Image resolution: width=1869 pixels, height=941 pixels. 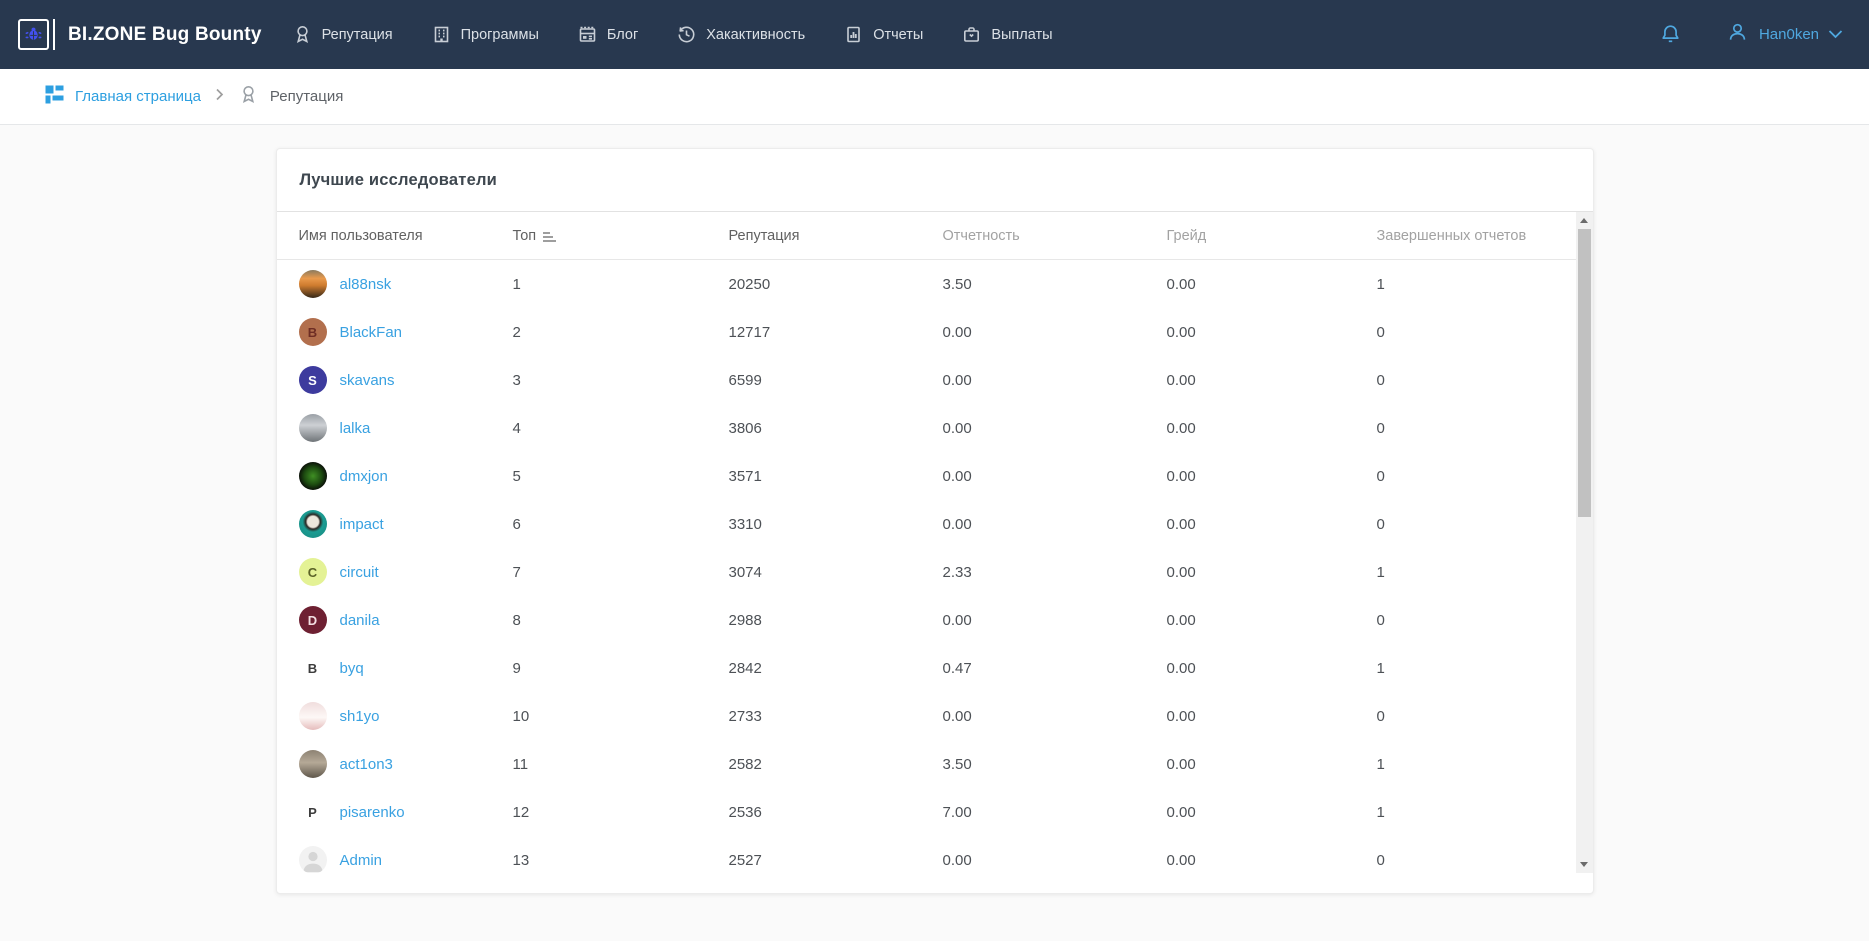 What do you see at coordinates (764, 235) in the screenshot?
I see `column-header-reputation: Репутация` at bounding box center [764, 235].